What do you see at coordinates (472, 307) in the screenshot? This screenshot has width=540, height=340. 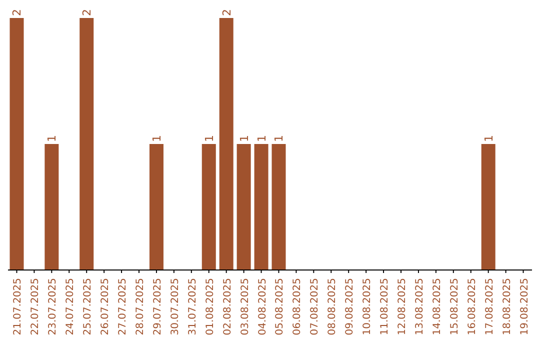 I see `x-tick-label: 16.08.2025` at bounding box center [472, 307].